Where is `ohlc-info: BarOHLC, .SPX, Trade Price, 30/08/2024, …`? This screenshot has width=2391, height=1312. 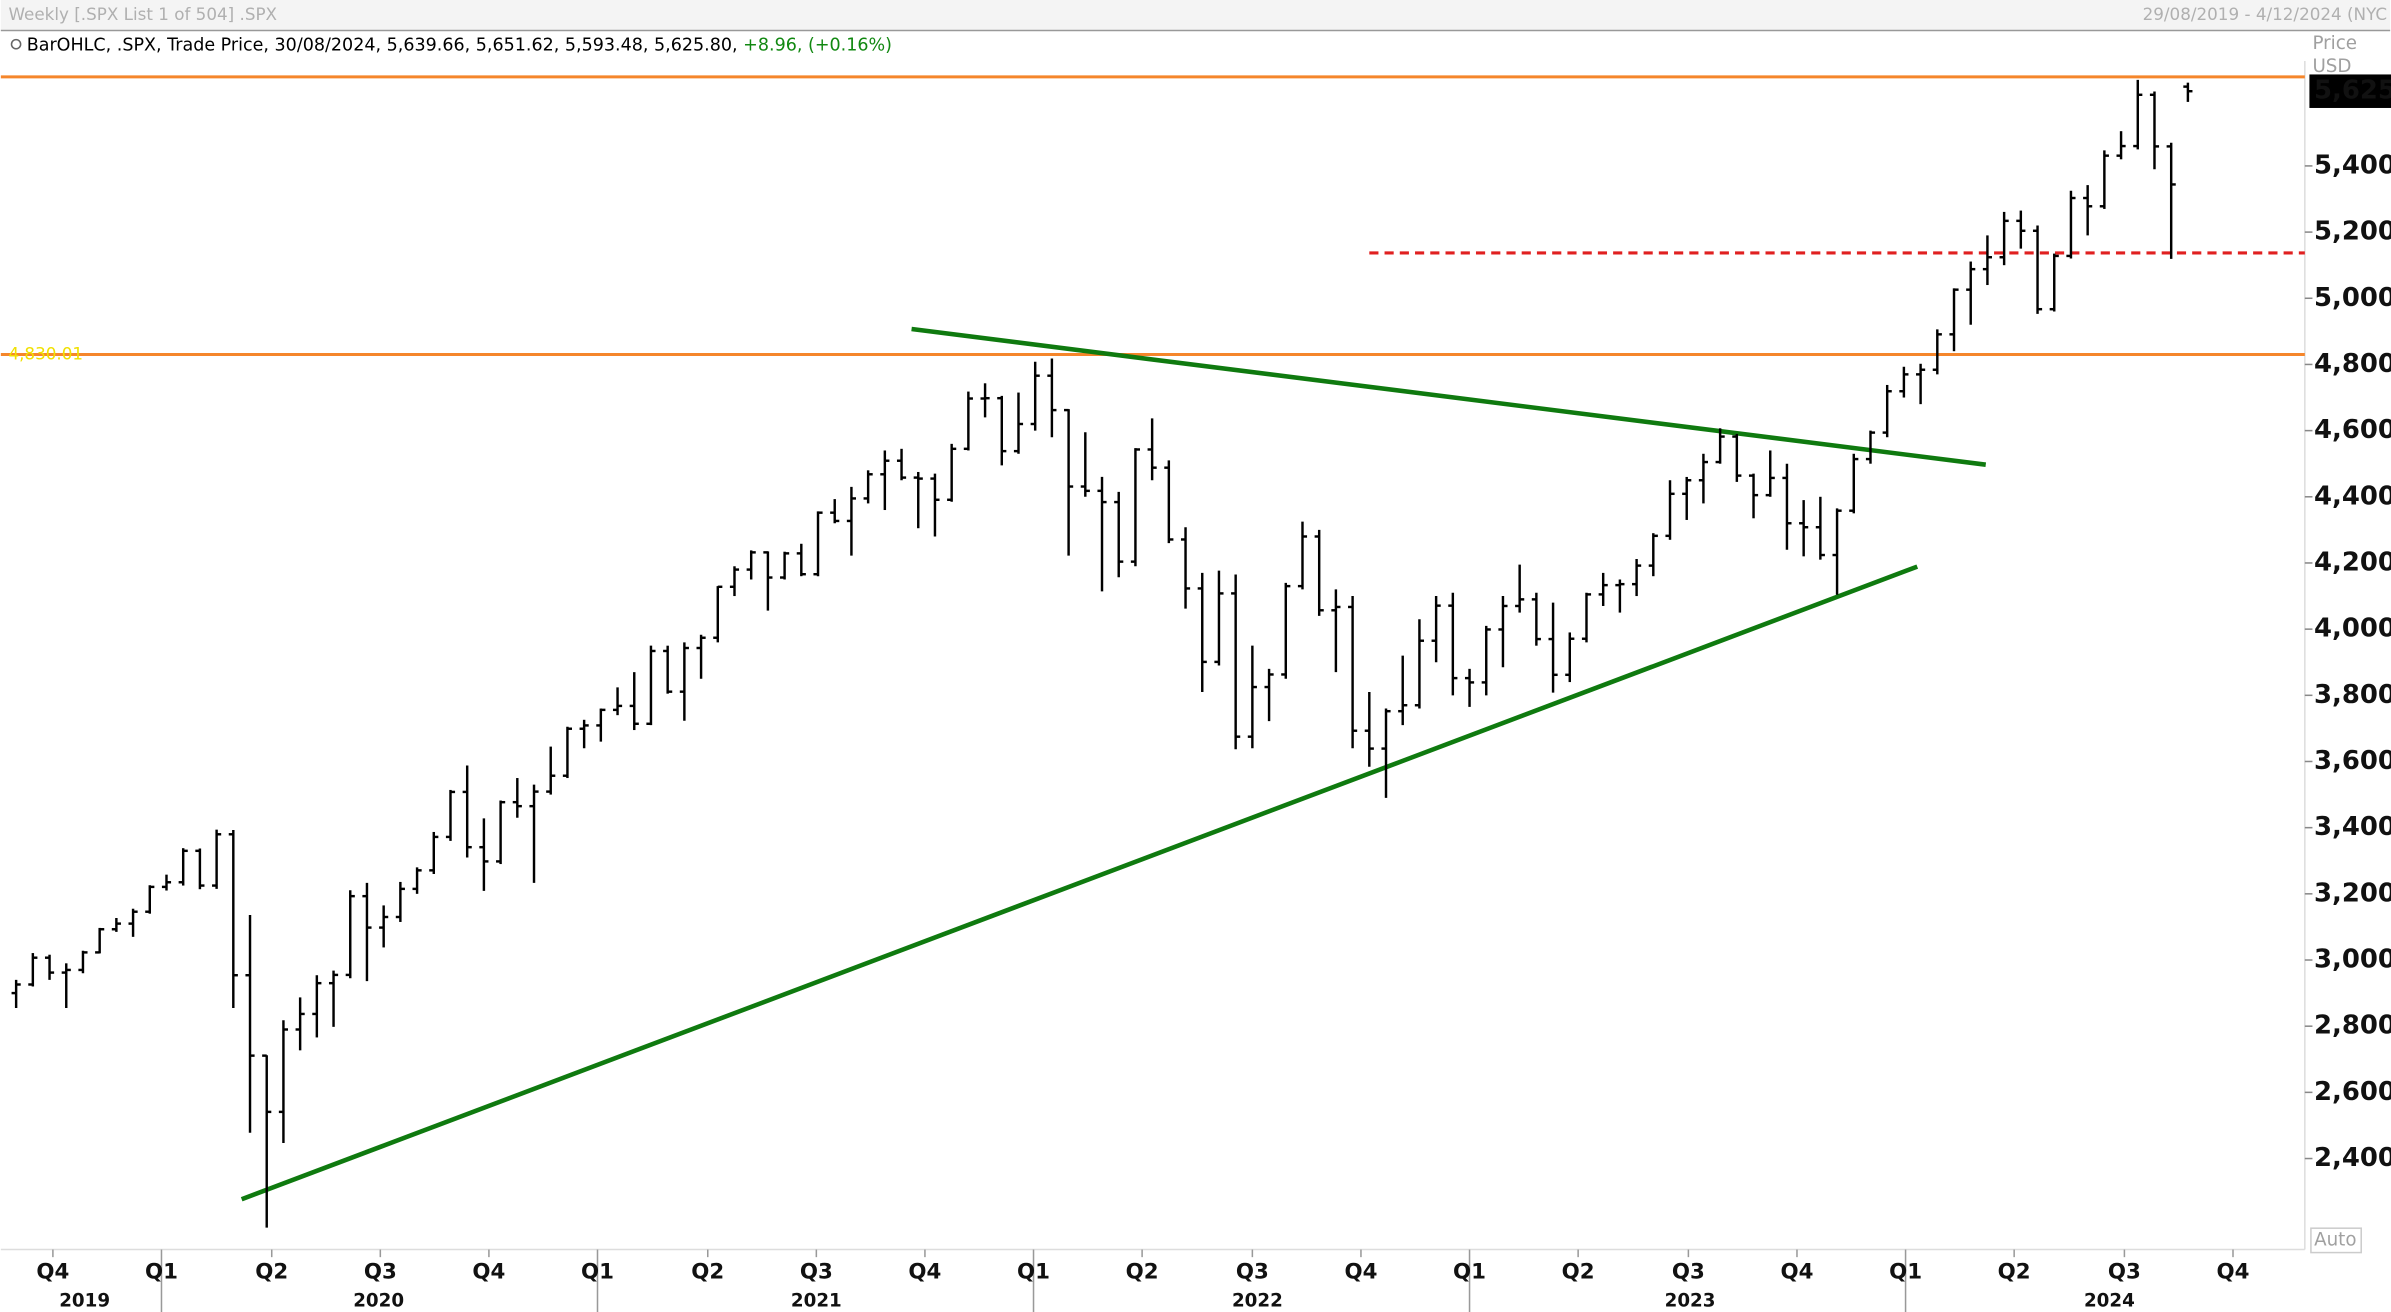
ohlc-info: BarOHLC, .SPX, Trade Price, 30/08/2024, … is located at coordinates (459, 46).